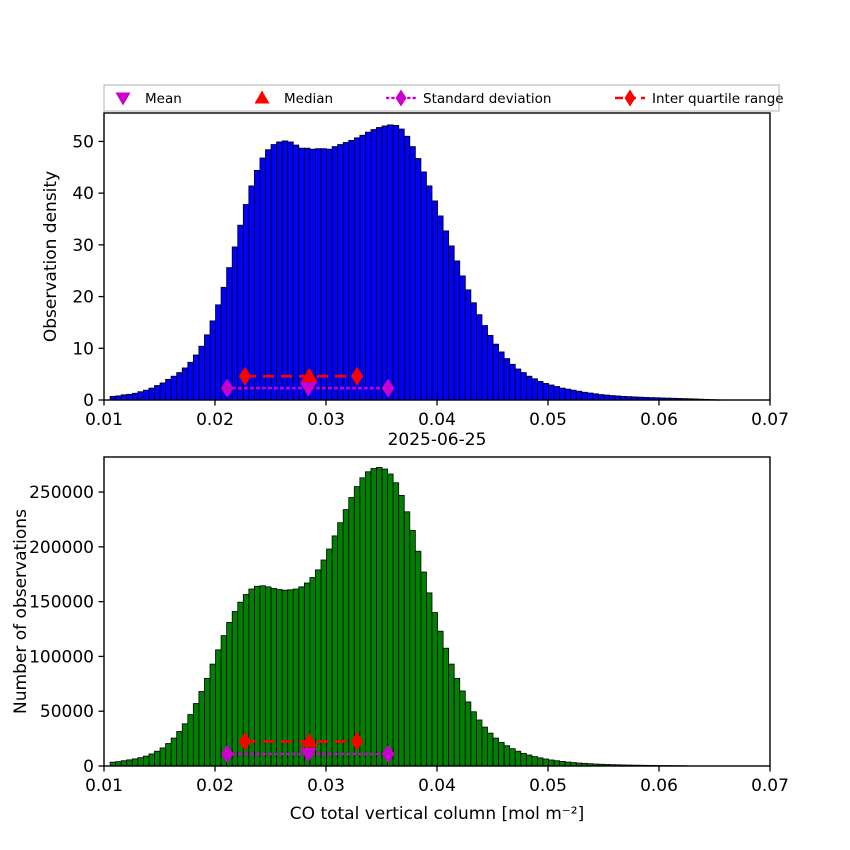 The width and height of the screenshot is (850, 850). Describe the element at coordinates (437, 420) in the screenshot. I see `x-tick-label: 0.04` at that location.